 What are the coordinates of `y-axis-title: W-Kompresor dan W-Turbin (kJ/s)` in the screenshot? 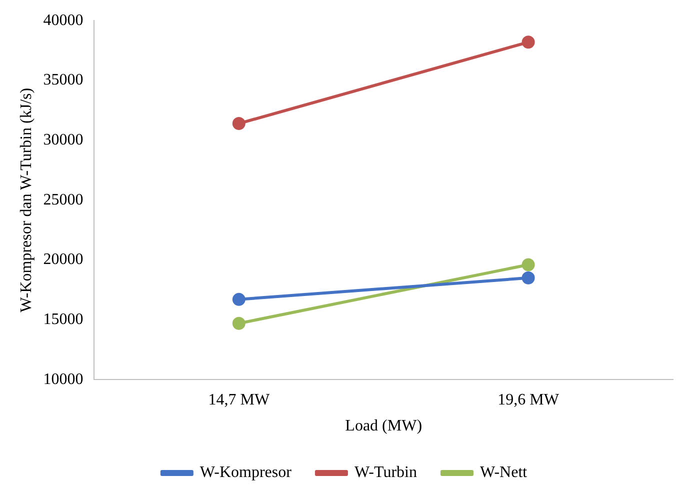 It's located at (26, 200).